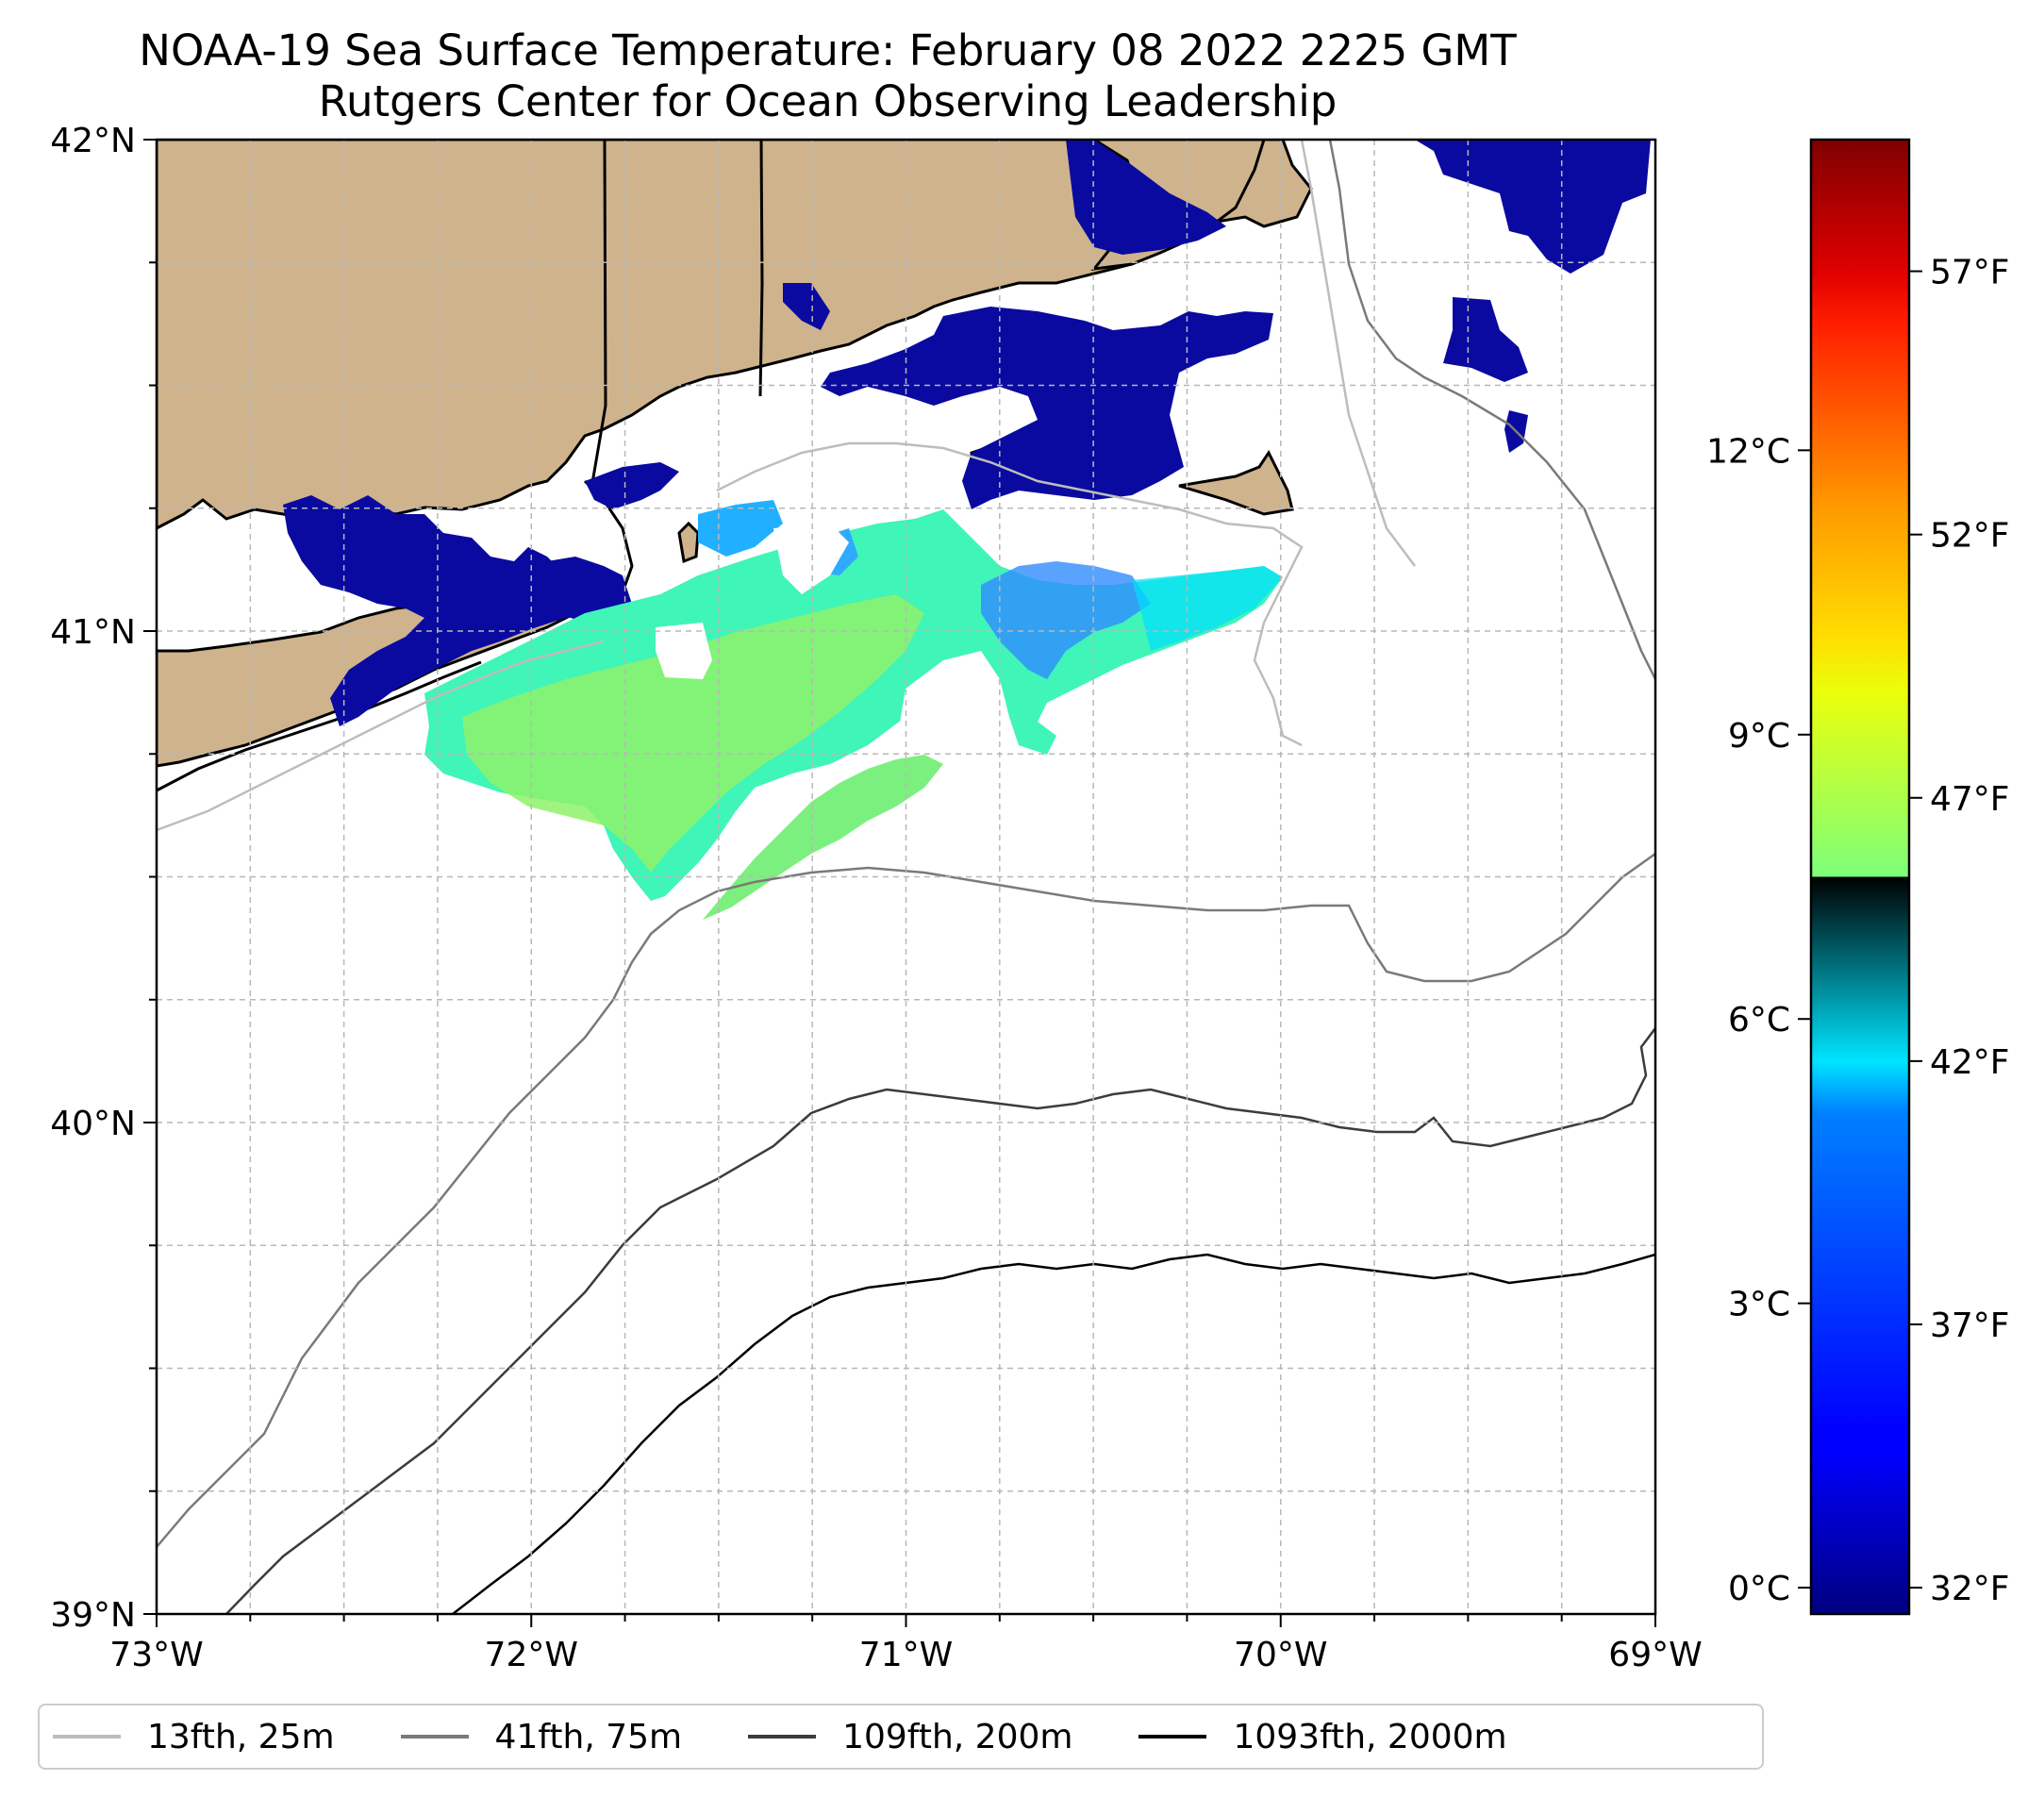  Describe the element at coordinates (93, 1615) in the screenshot. I see `lat-tick-label: 39°N` at that location.